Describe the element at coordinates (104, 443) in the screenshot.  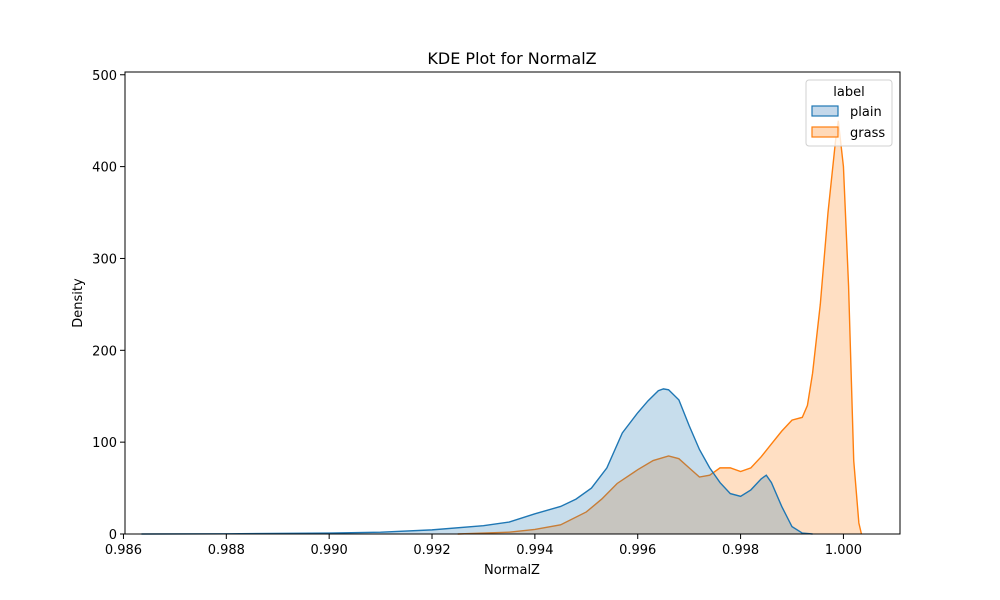
I see `y-tick-label: 100` at that location.